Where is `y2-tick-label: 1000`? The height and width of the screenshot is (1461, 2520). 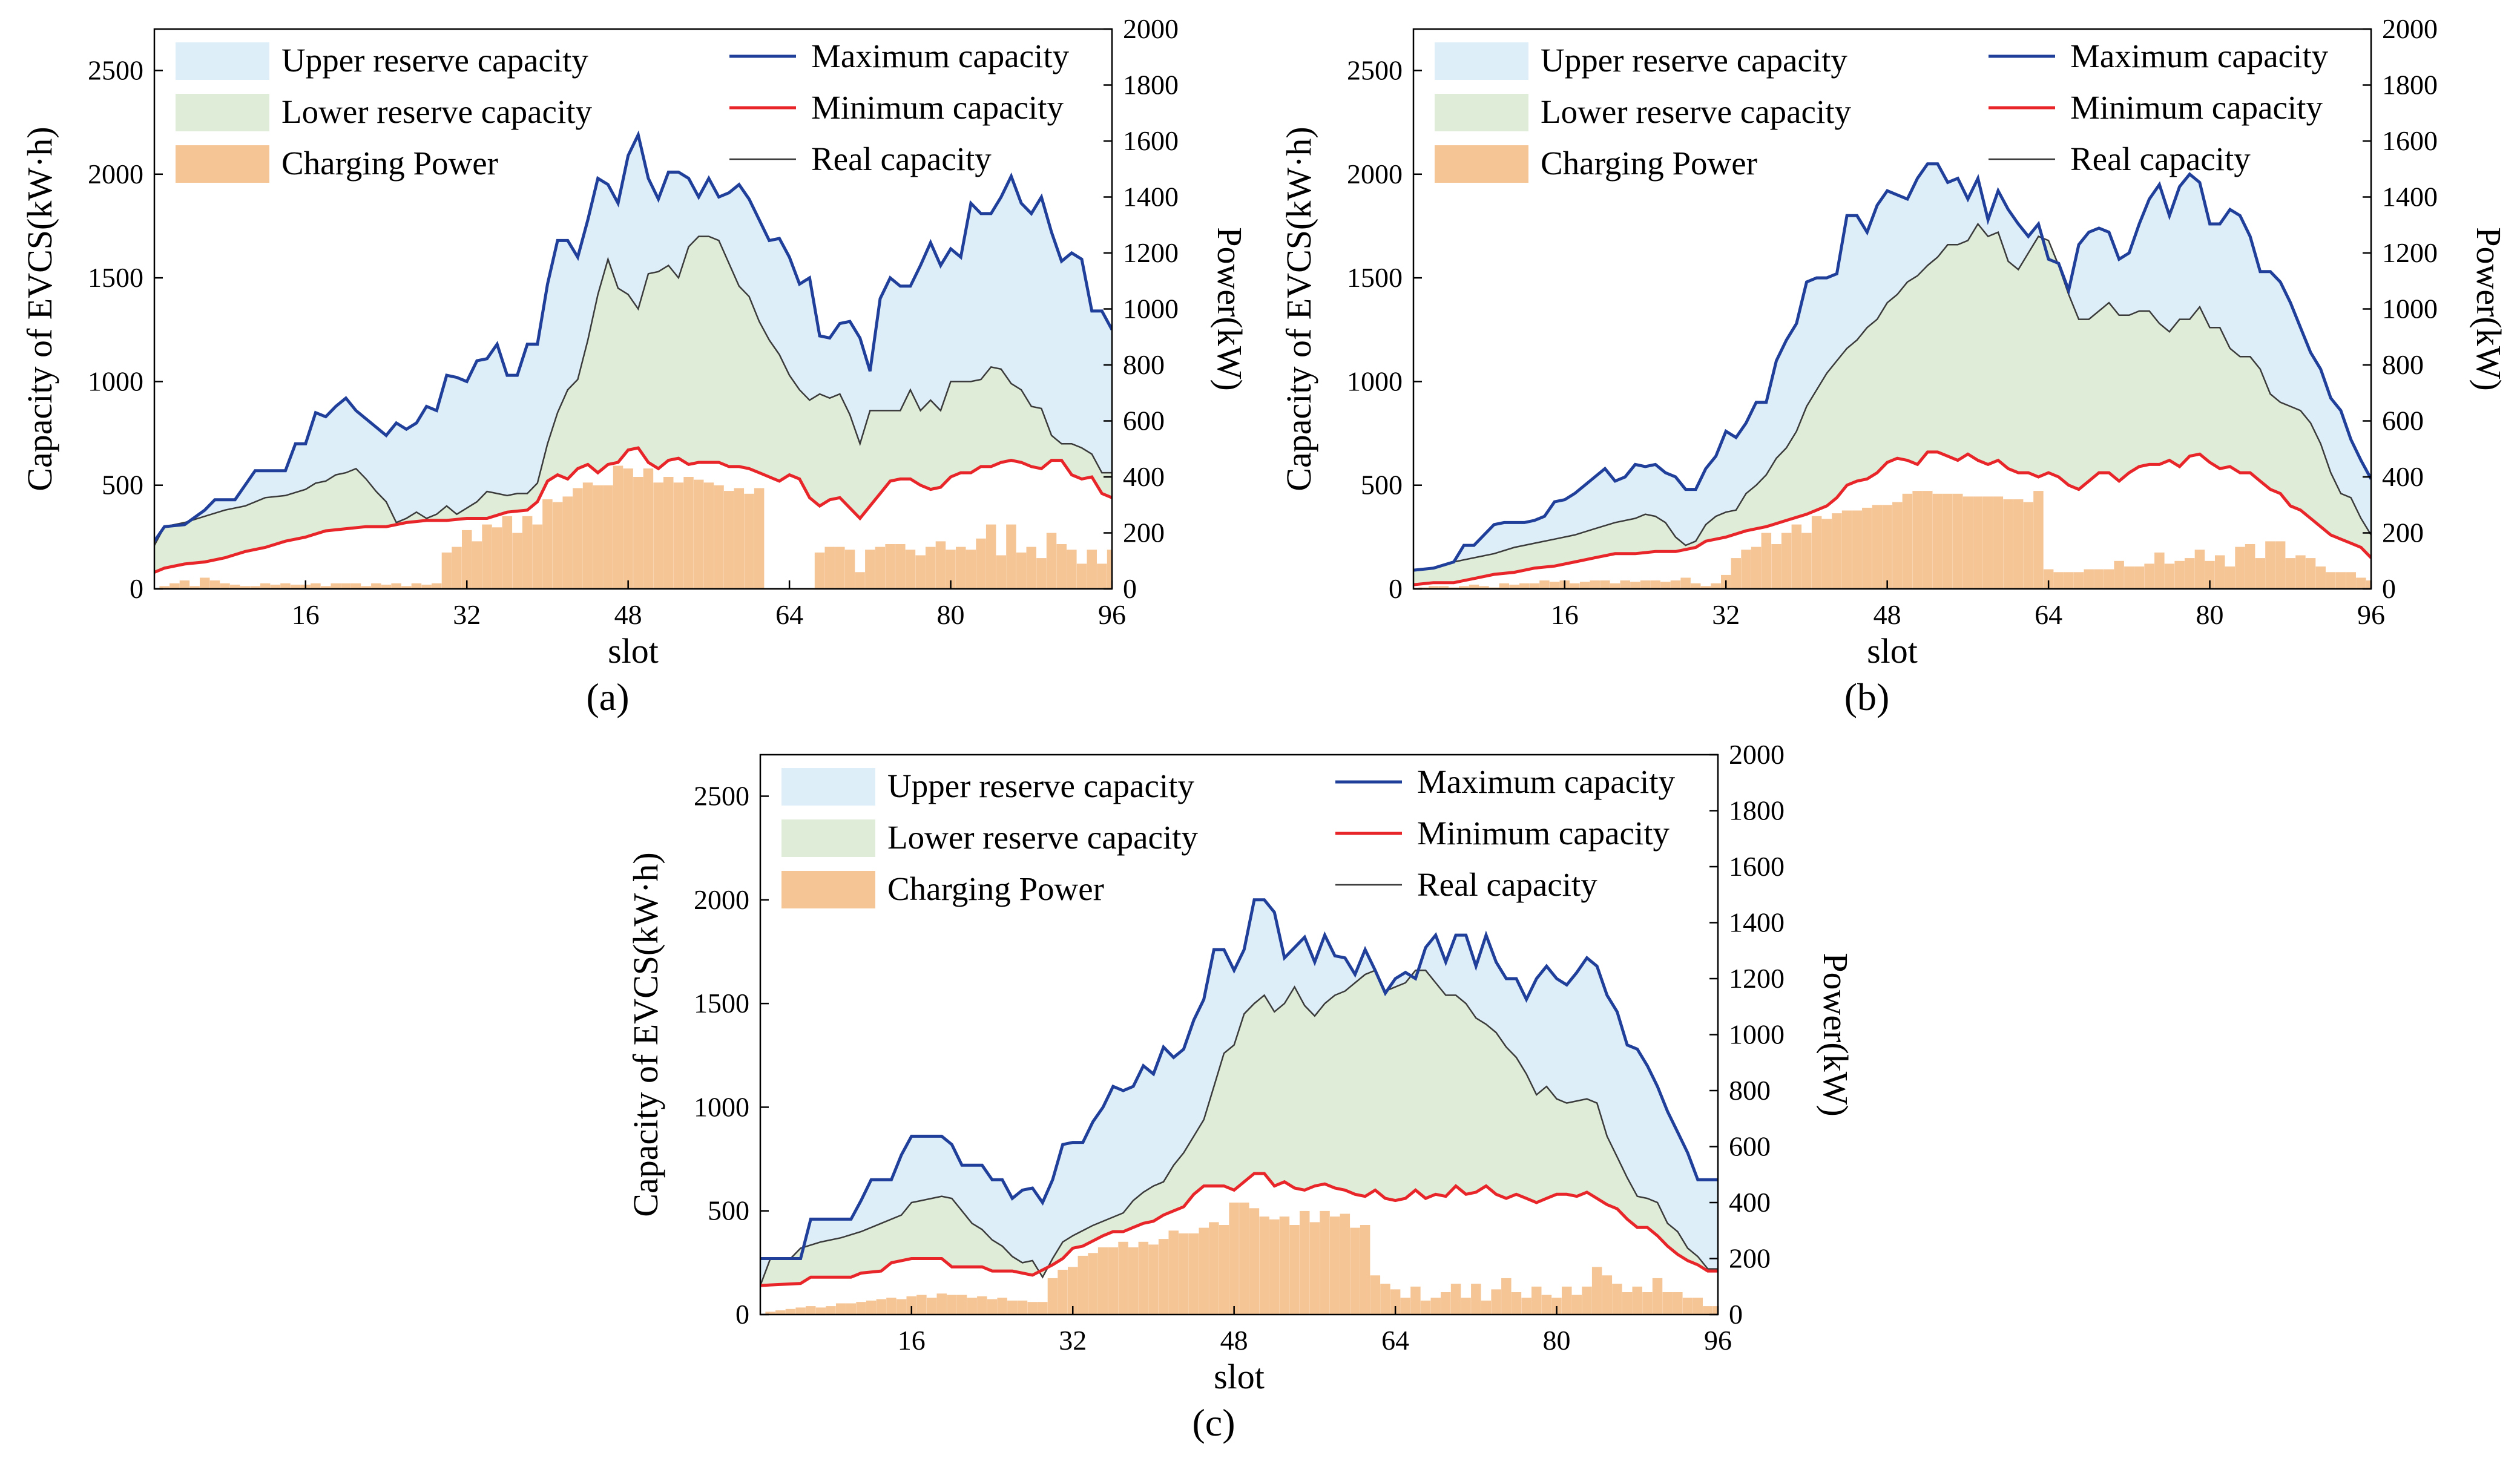
y2-tick-label: 1000 is located at coordinates (1151, 309).